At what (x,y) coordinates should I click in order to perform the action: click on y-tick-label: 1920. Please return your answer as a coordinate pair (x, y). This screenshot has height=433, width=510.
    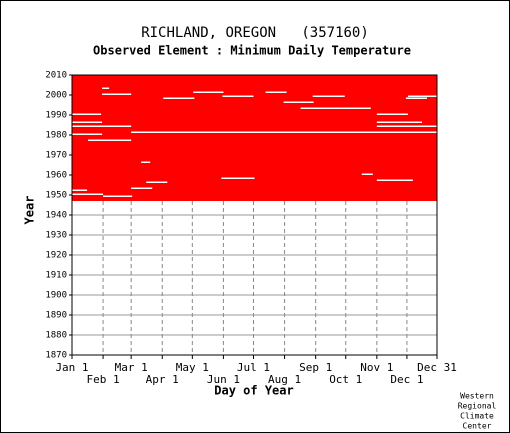
    Looking at the image, I should click on (56, 256).